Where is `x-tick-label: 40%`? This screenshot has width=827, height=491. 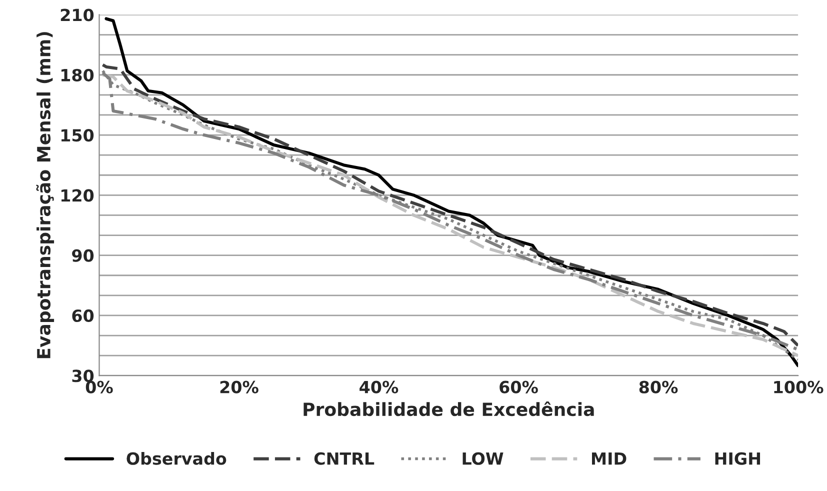
x-tick-label: 40% is located at coordinates (379, 387).